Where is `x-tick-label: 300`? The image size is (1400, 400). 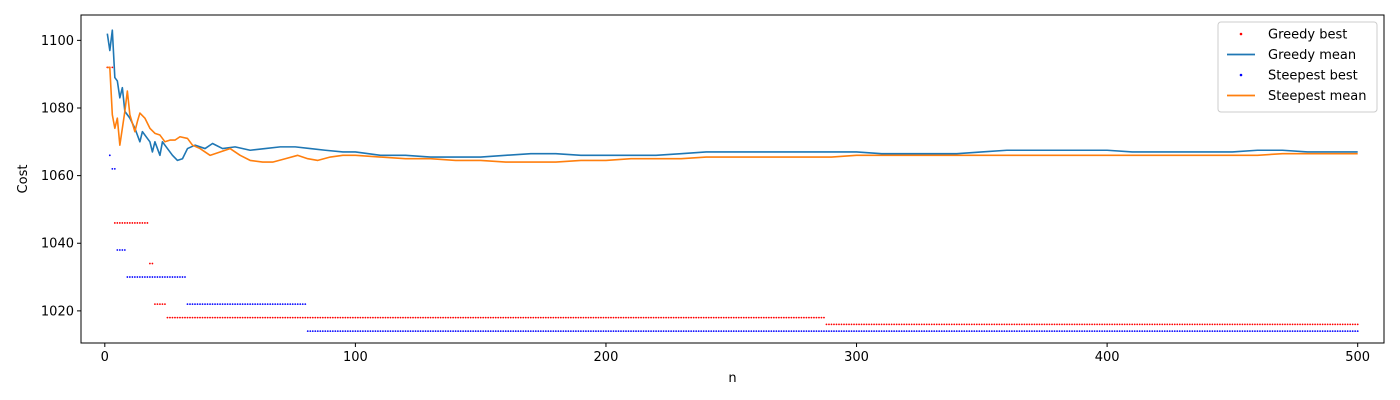 x-tick-label: 300 is located at coordinates (856, 357).